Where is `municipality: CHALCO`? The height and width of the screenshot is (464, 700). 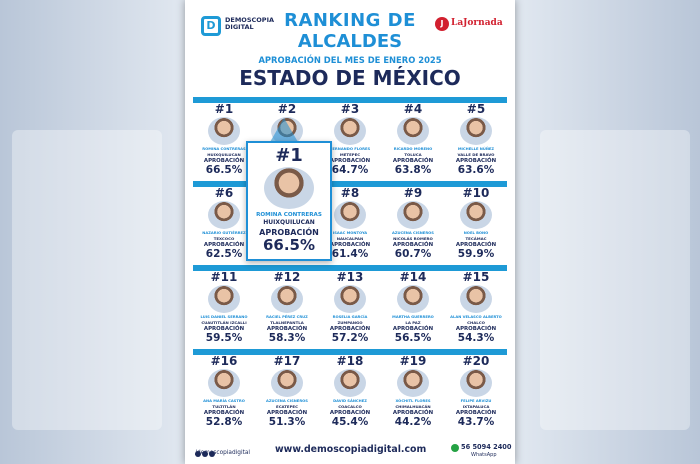
municipality: CHALCO is located at coordinates (476, 322).